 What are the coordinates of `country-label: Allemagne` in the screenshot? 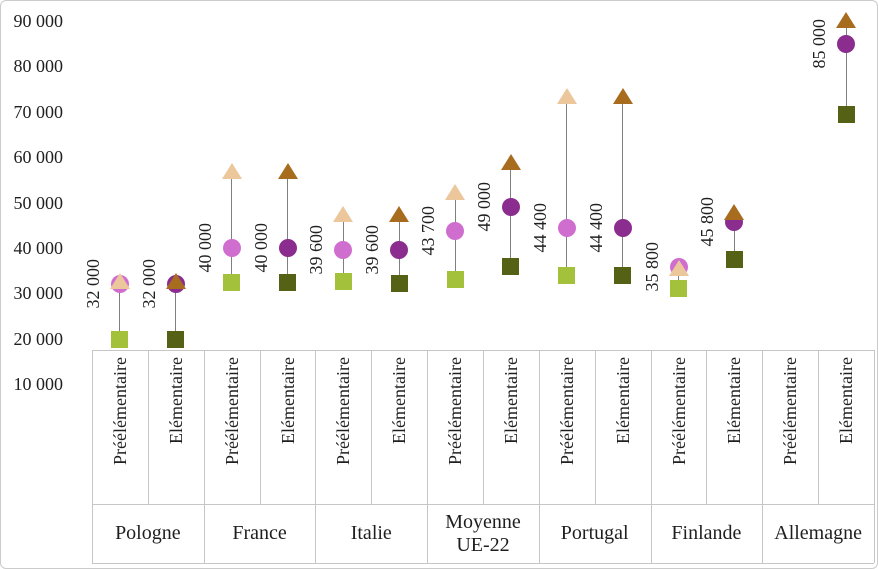 It's located at (818, 533).